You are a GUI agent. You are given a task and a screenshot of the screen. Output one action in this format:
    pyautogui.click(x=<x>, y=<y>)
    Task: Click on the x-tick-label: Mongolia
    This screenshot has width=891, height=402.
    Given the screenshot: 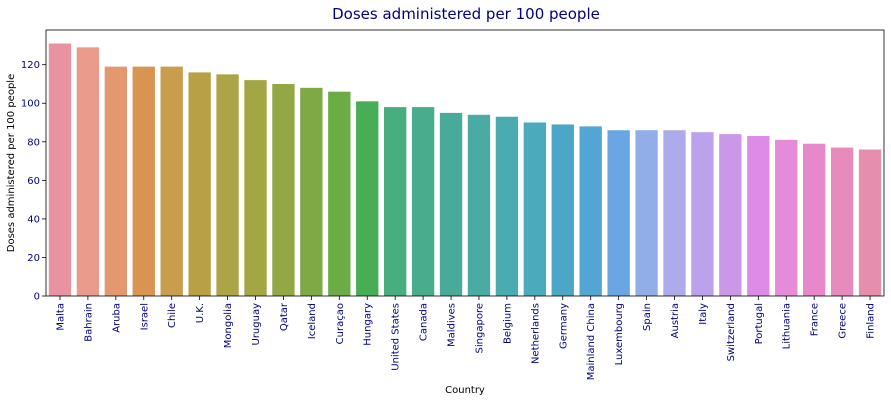 What is the action you would take?
    pyautogui.click(x=228, y=325)
    